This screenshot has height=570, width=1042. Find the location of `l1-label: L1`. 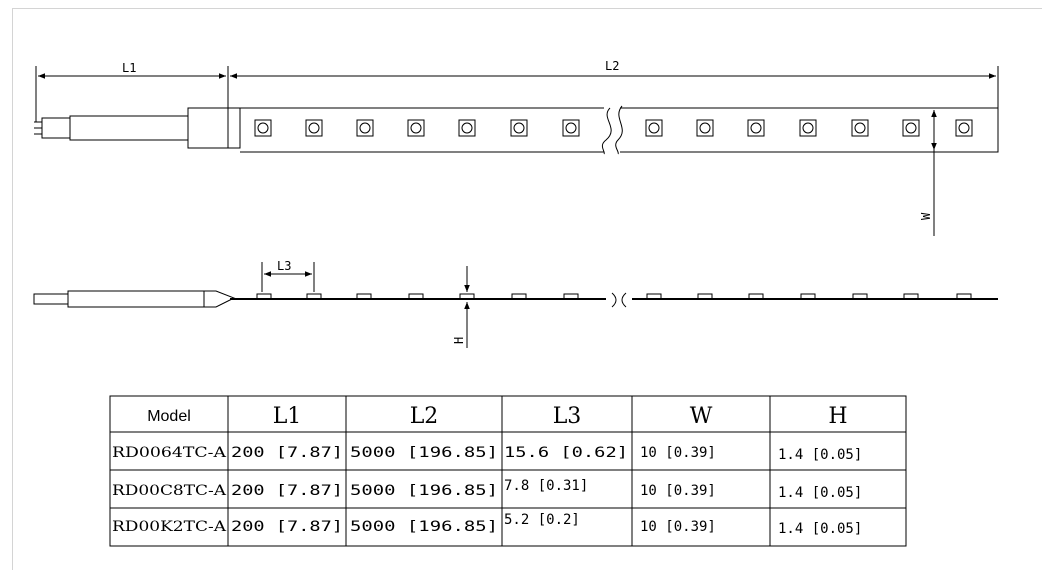

l1-label: L1 is located at coordinates (129, 68).